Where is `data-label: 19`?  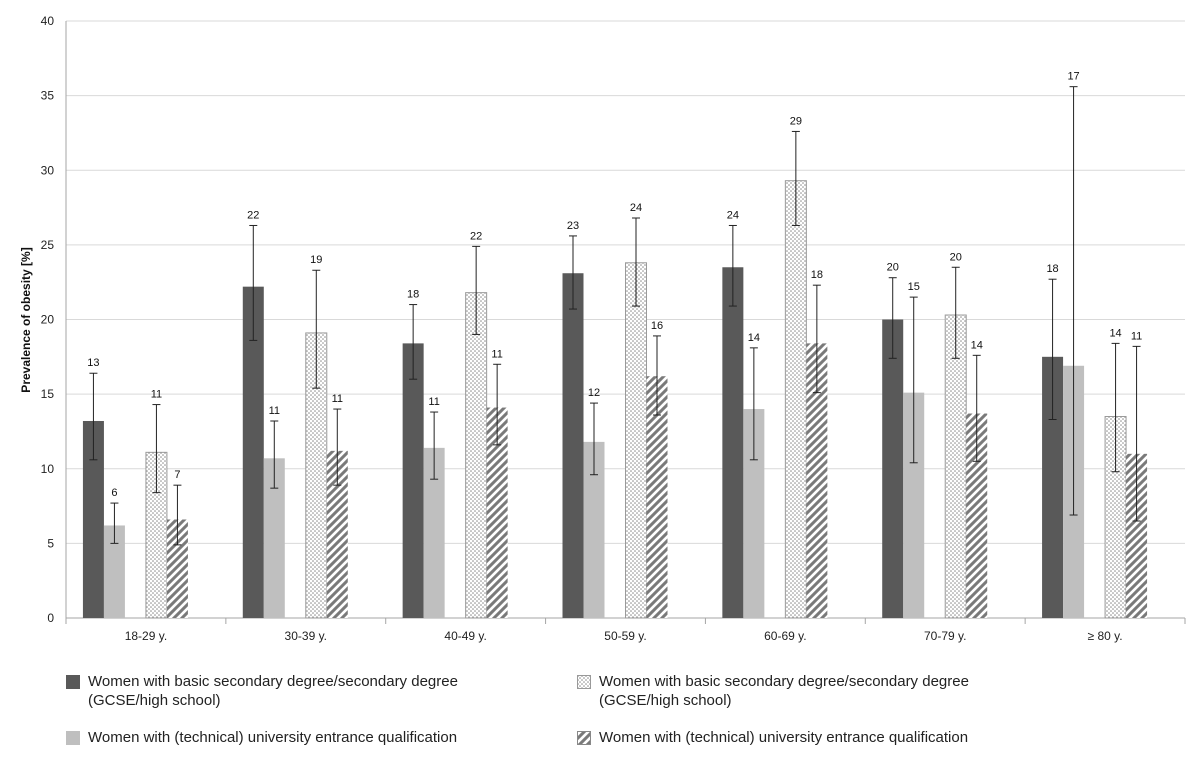
data-label: 19 is located at coordinates (316, 260).